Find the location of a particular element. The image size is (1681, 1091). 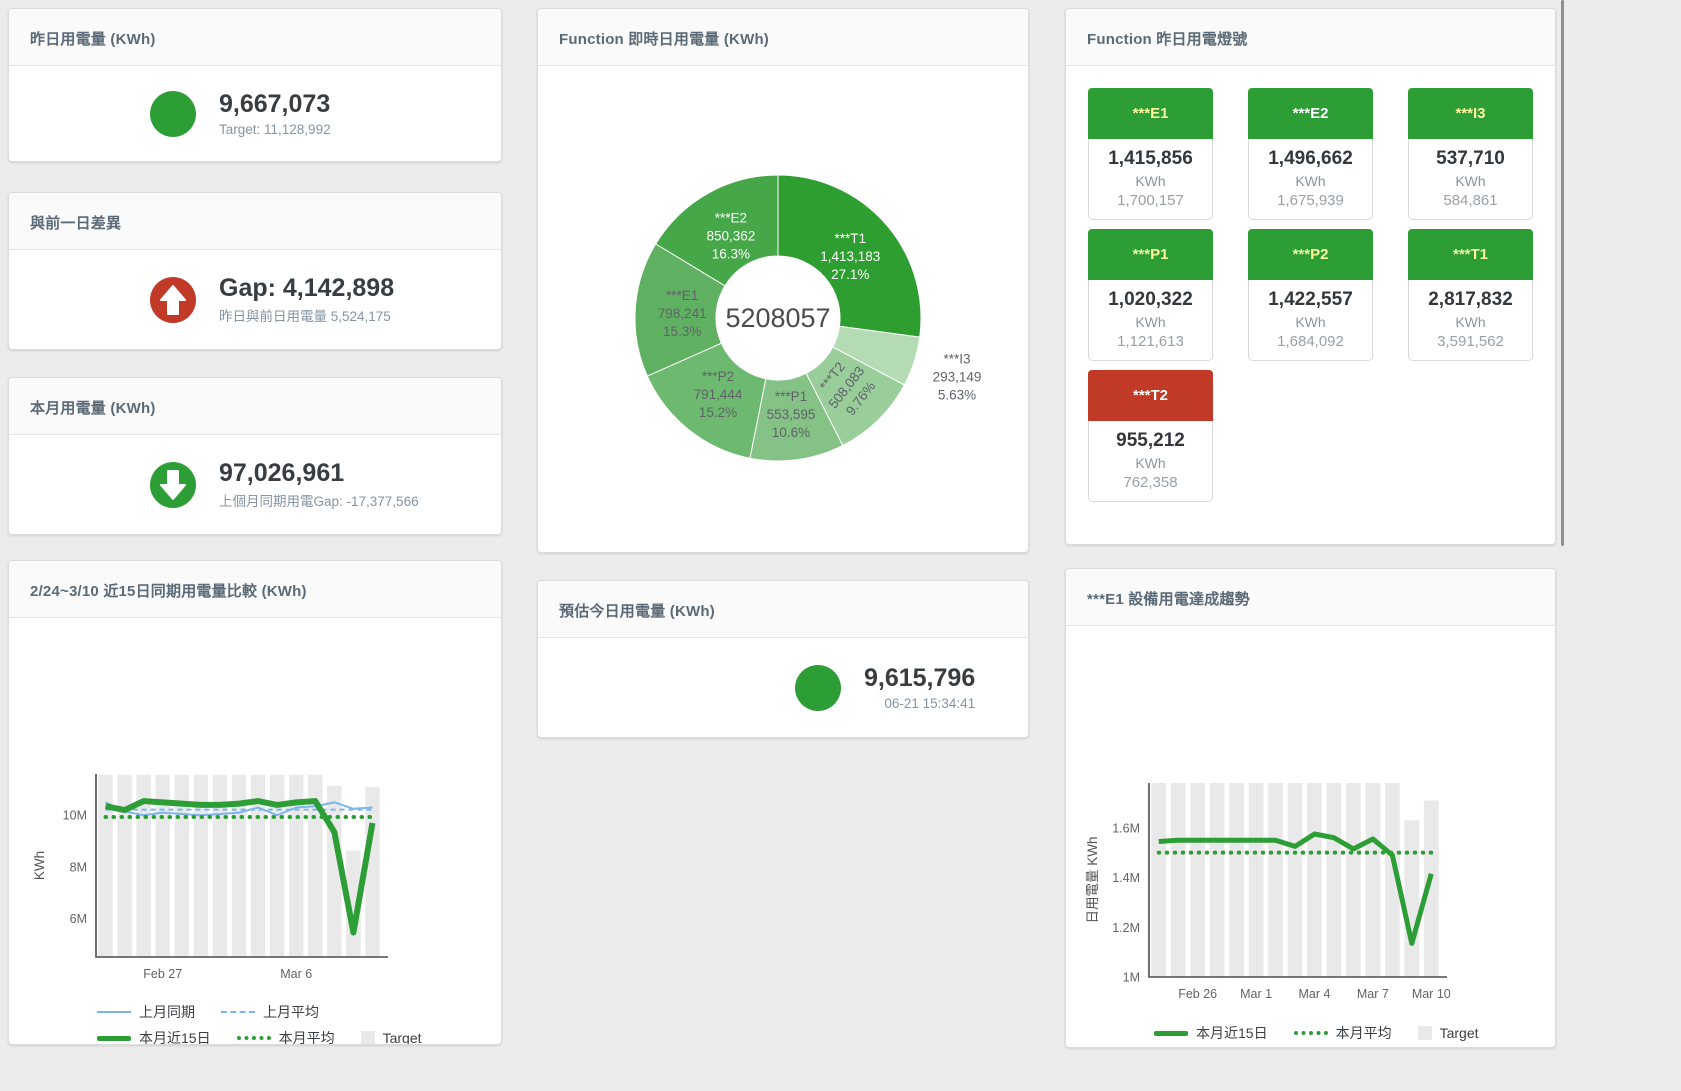

legend-swatch-dash is located at coordinates (238, 1012).